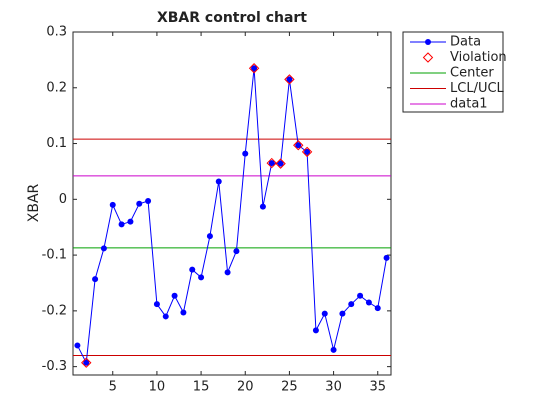 The image size is (560, 420). I want to click on x-tick-label: 10, so click(157, 387).